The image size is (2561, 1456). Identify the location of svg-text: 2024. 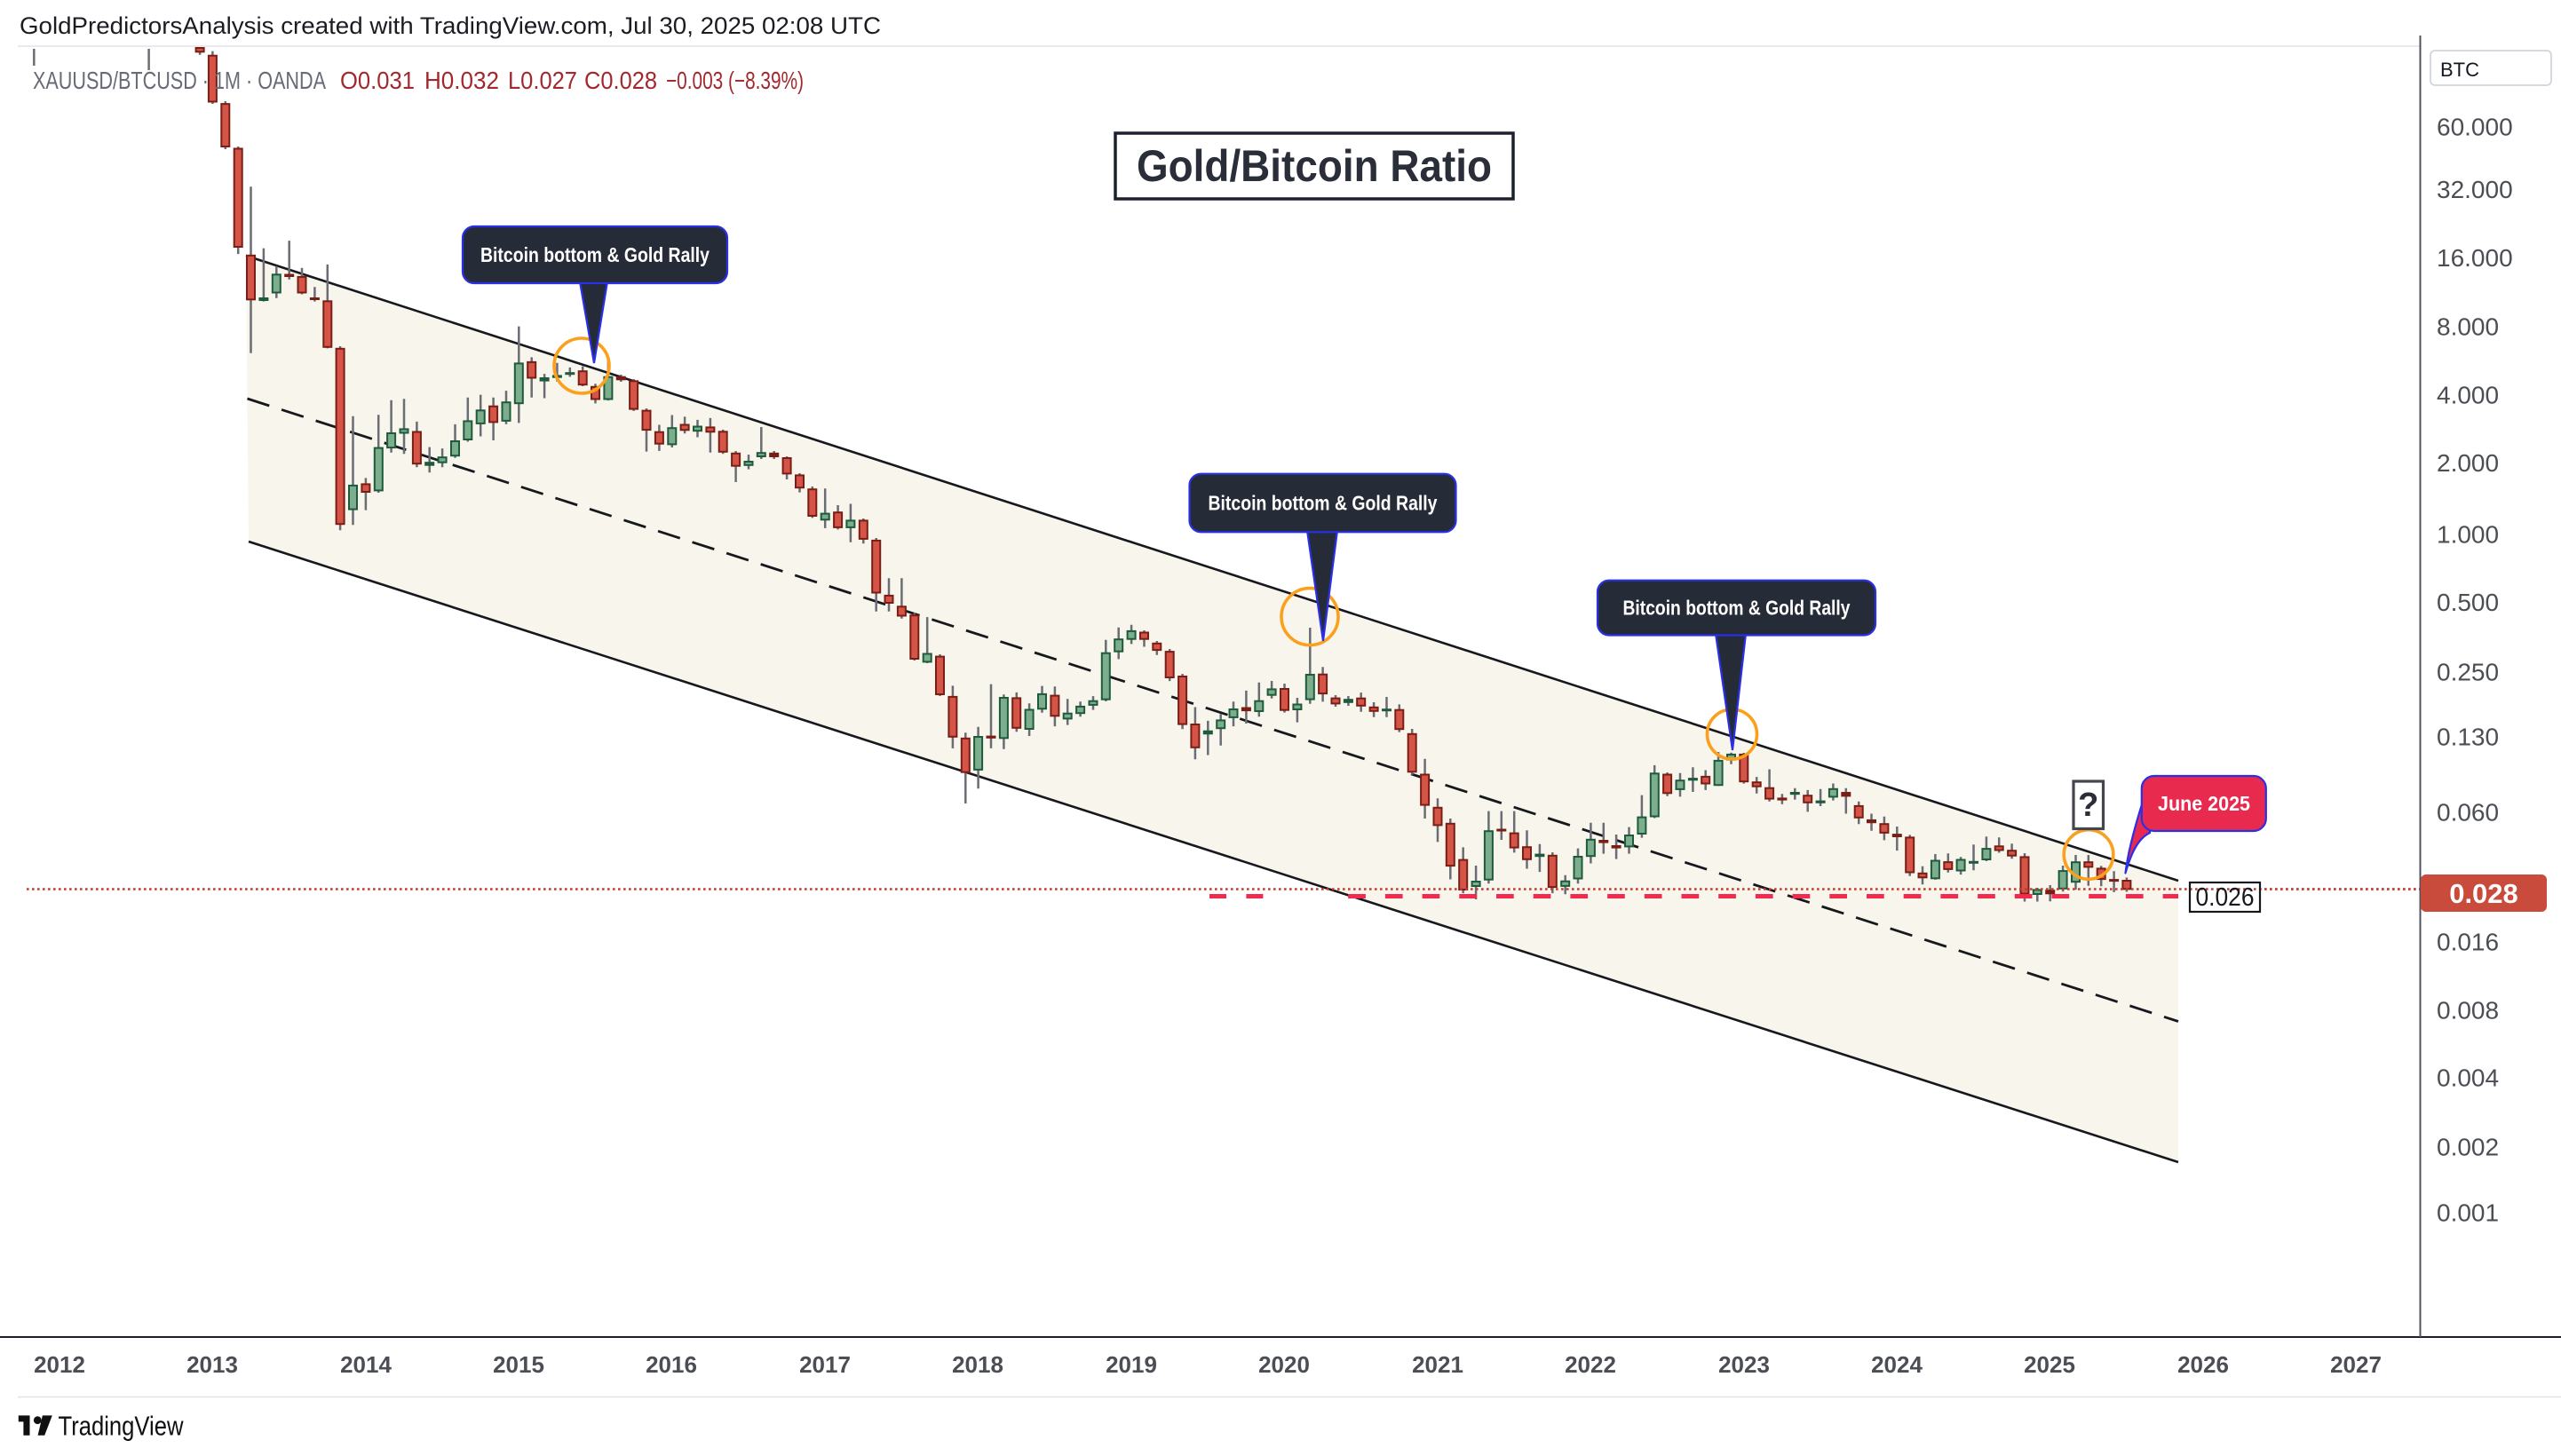
(1897, 1364).